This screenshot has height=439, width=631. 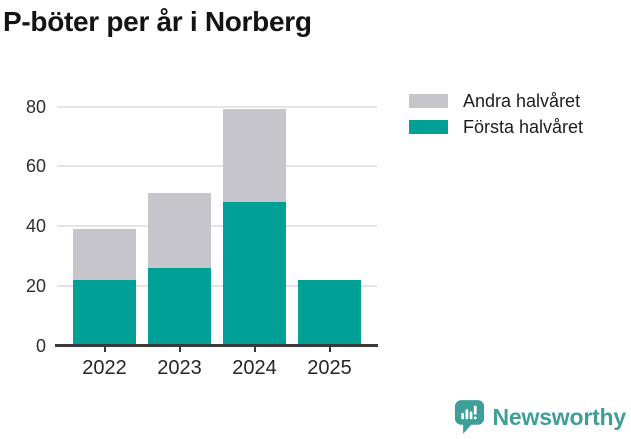 I want to click on bar-segment-första-2023, so click(x=179, y=307).